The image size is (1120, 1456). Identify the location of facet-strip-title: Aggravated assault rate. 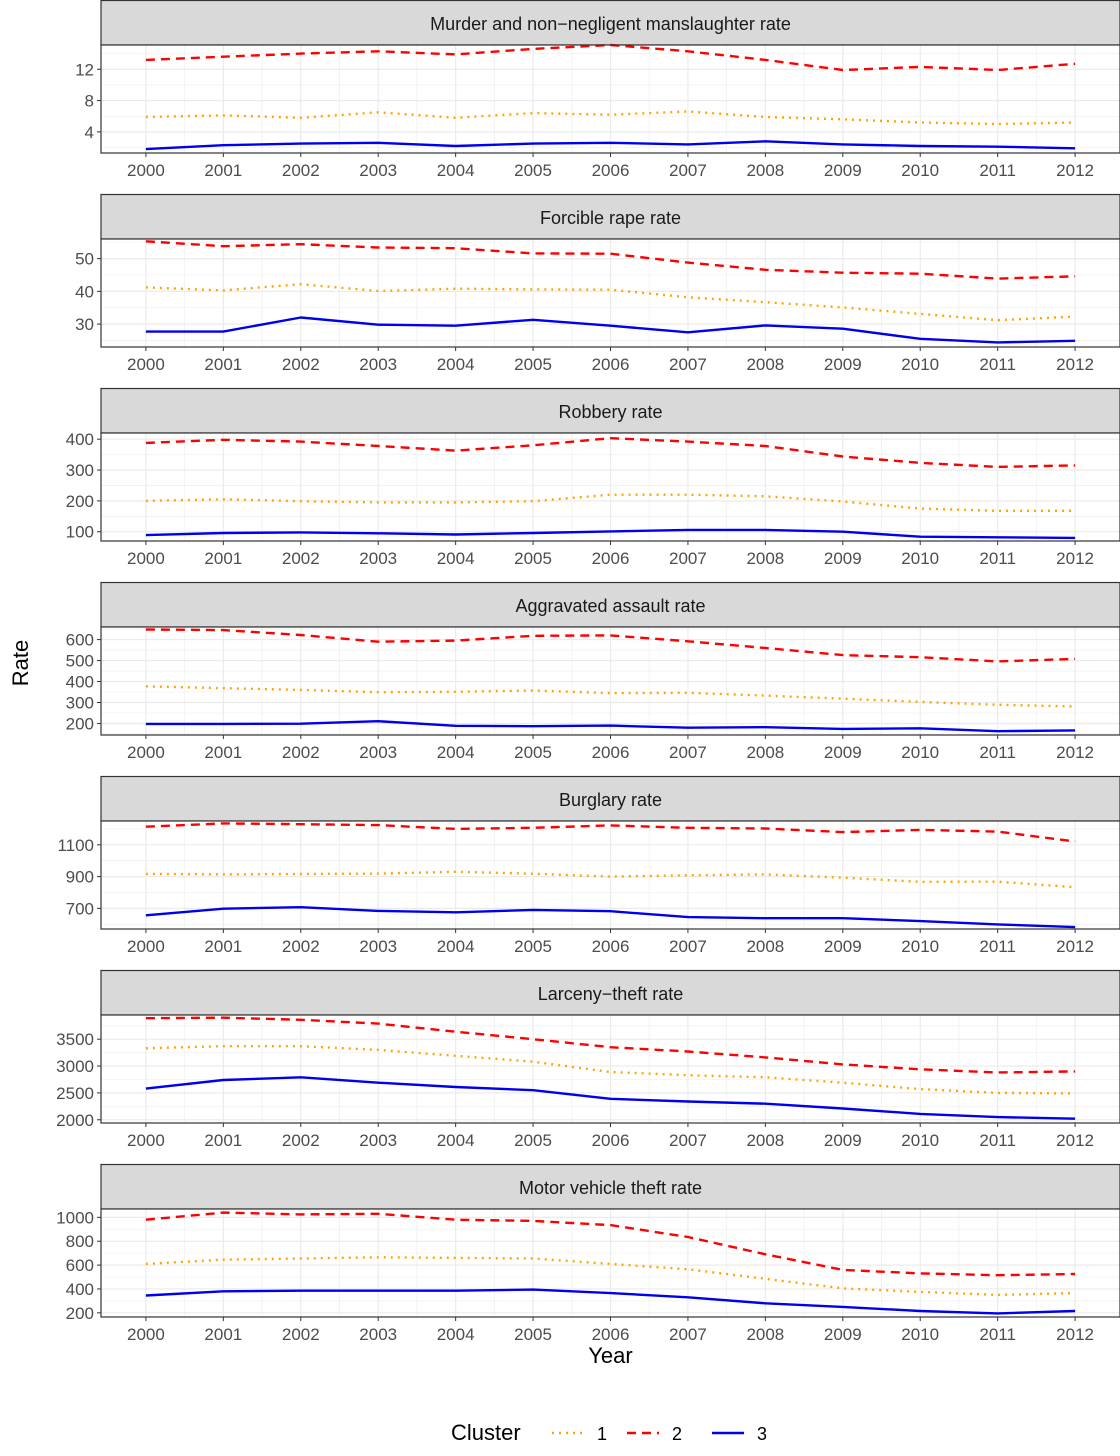
(610, 606).